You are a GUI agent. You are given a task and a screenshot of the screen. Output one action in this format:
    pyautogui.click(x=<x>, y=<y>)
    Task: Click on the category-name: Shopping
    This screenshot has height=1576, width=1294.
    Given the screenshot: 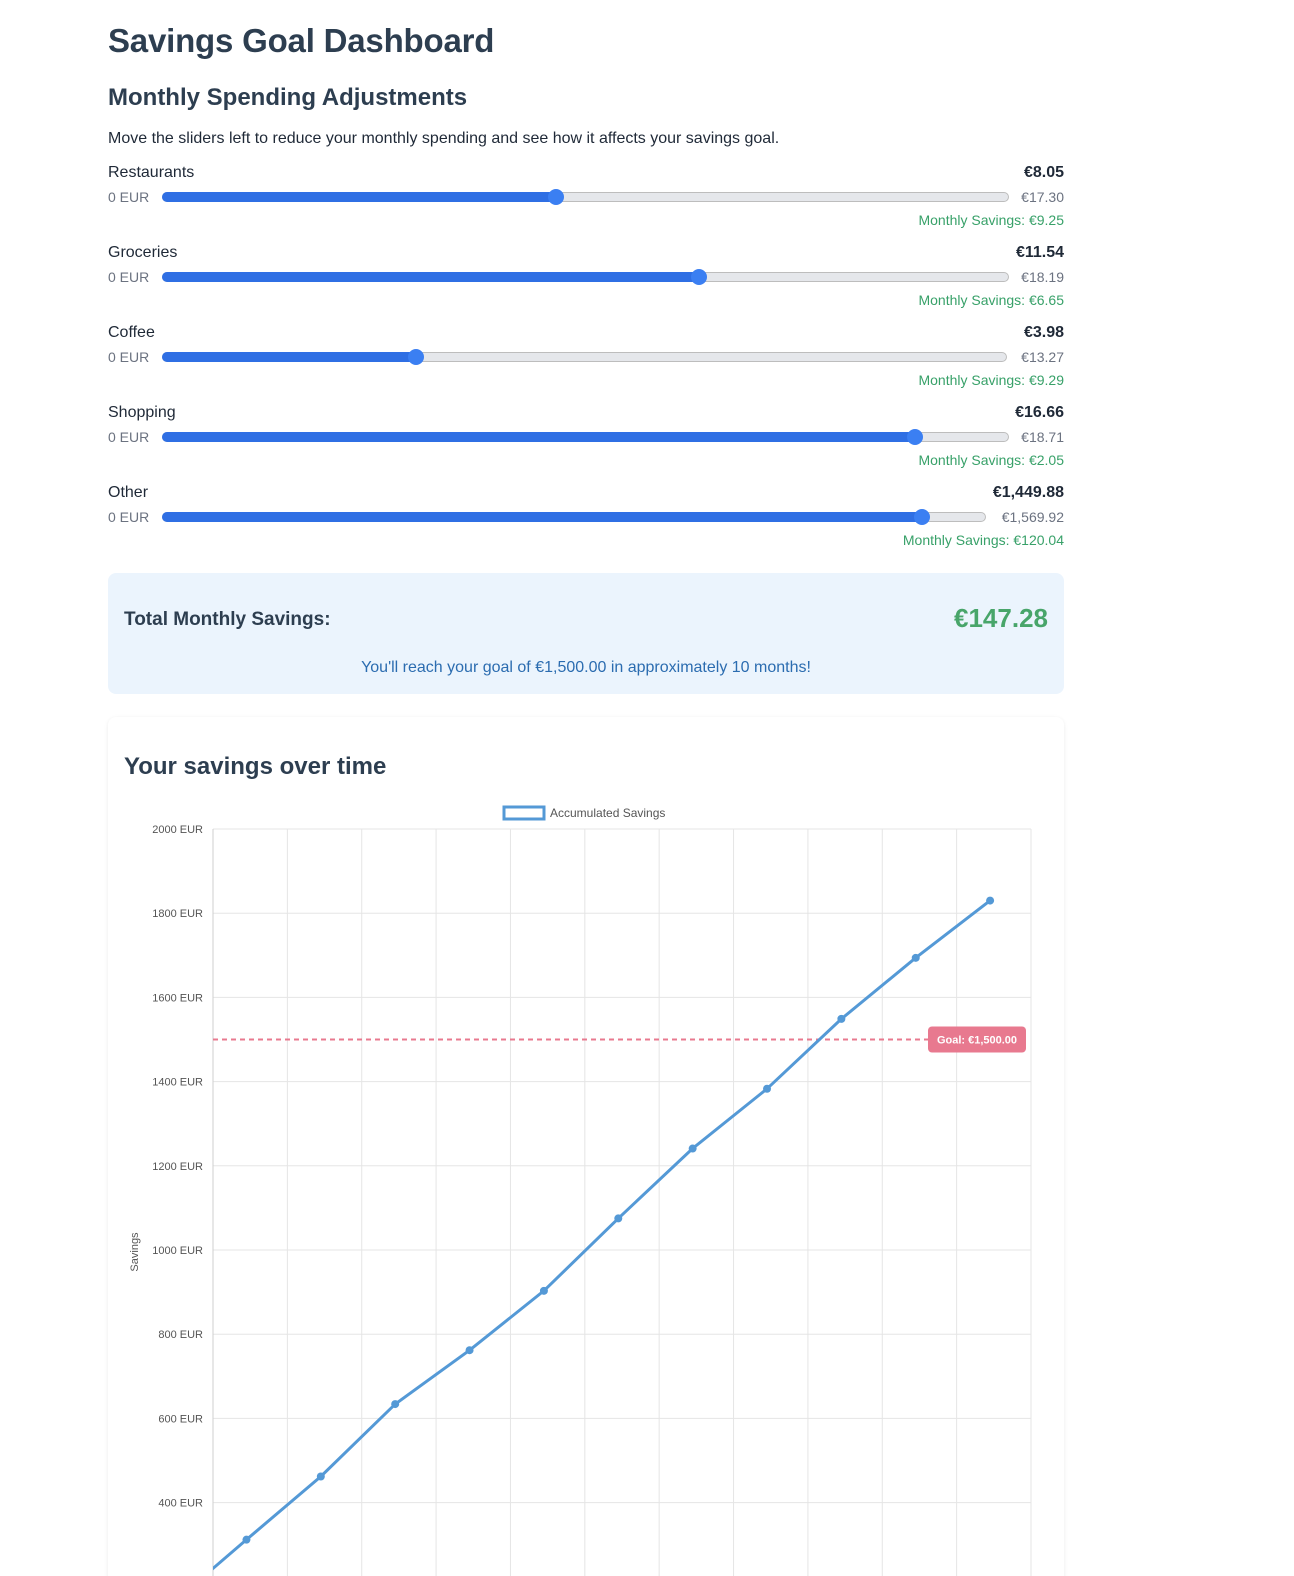 What is the action you would take?
    pyautogui.click(x=142, y=412)
    